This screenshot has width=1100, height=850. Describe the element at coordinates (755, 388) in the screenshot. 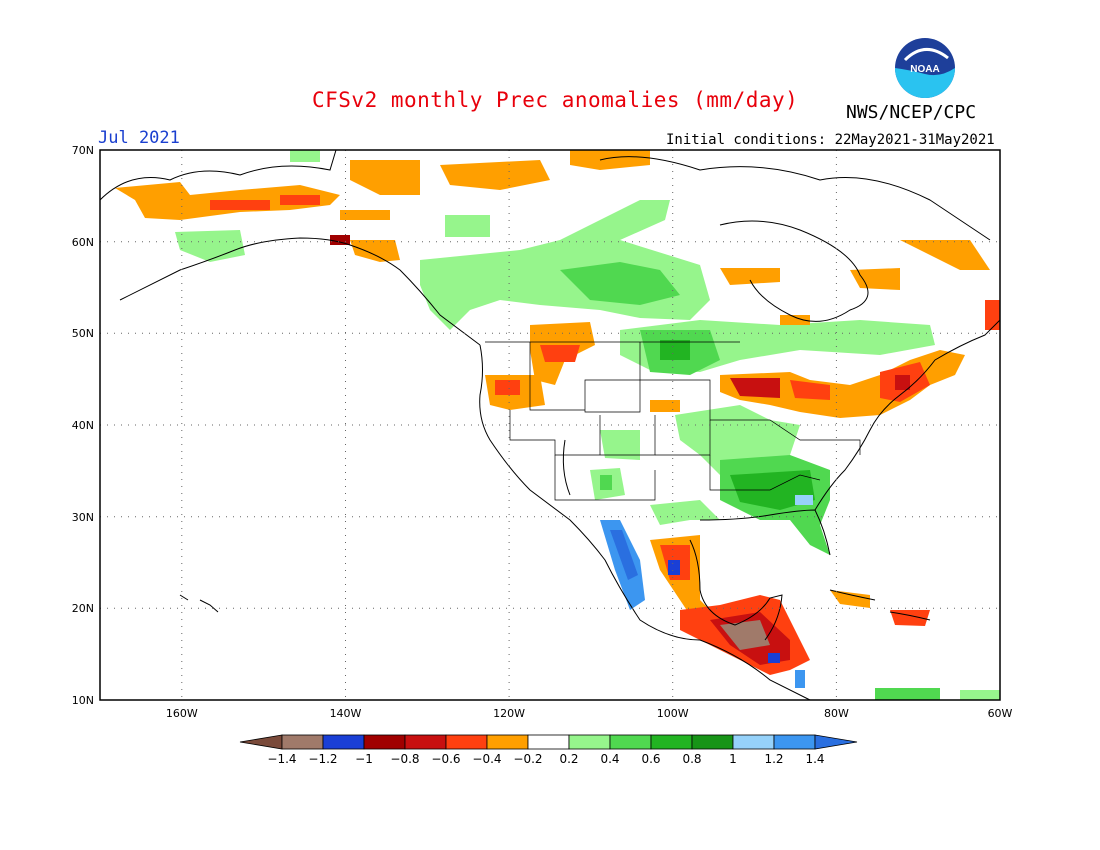

I see `great-lakes-red` at that location.